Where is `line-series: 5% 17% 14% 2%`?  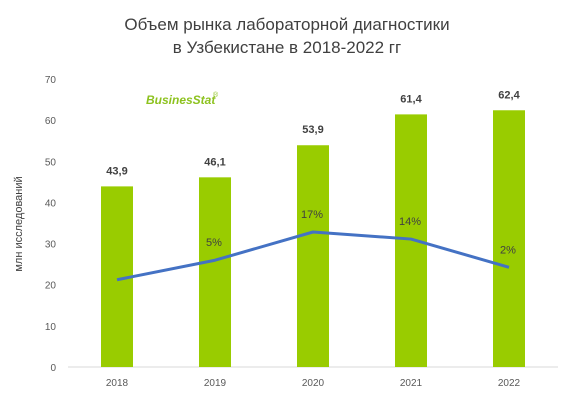 line-series: 5% 17% 14% 2% is located at coordinates (316, 245).